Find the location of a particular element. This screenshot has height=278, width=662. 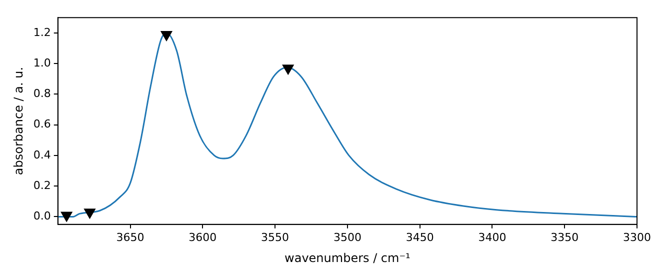

x-tick-label: 3350 is located at coordinates (564, 237).